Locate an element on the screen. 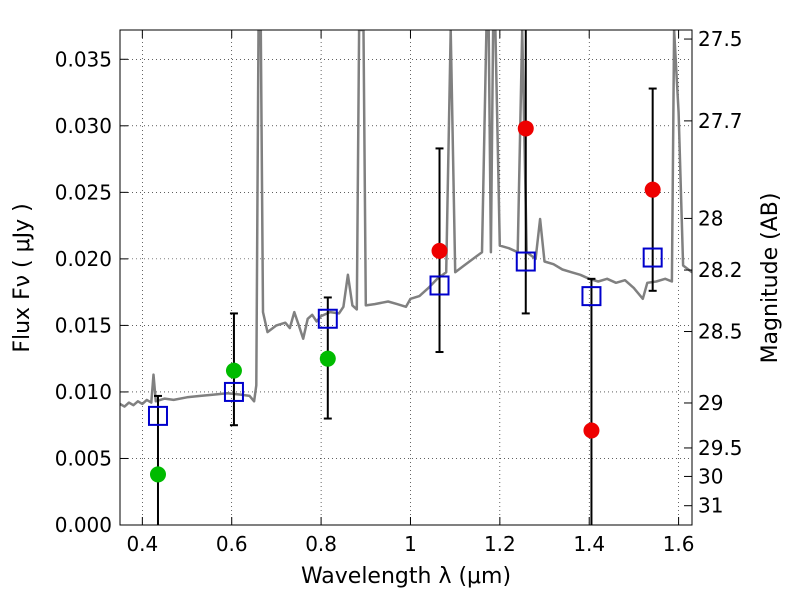 The height and width of the screenshot is (600, 800). right-tick-label: 29 is located at coordinates (710, 403).